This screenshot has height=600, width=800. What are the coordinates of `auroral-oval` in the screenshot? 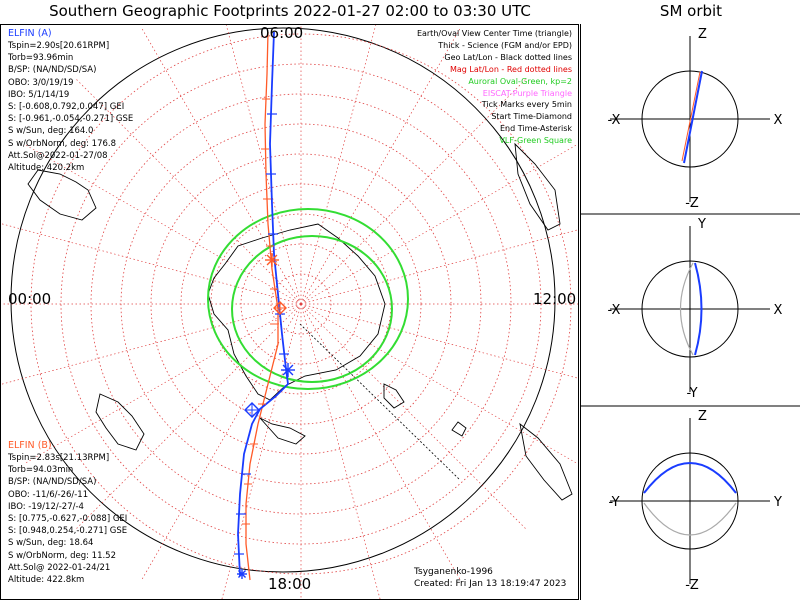 It's located at (308, 299).